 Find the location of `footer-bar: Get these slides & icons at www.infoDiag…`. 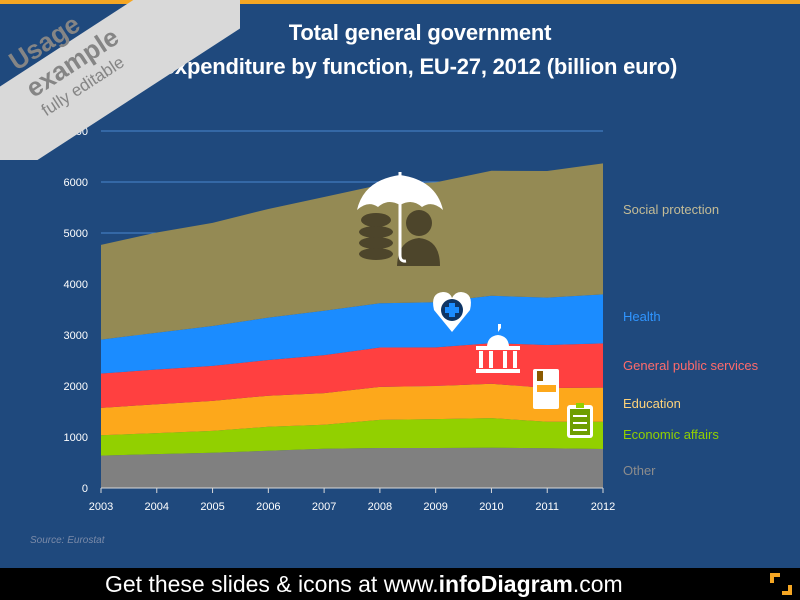

footer-bar: Get these slides & icons at www.infoDiag… is located at coordinates (400, 584).